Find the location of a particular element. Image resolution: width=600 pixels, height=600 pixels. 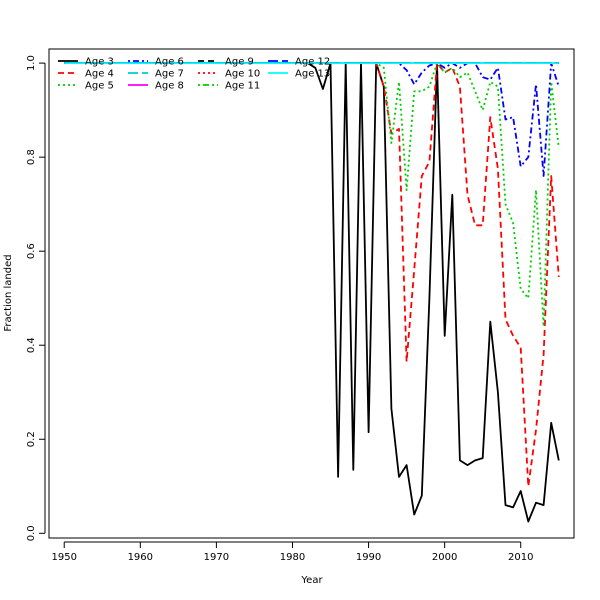

legend-label: Age 7 is located at coordinates (169, 74).